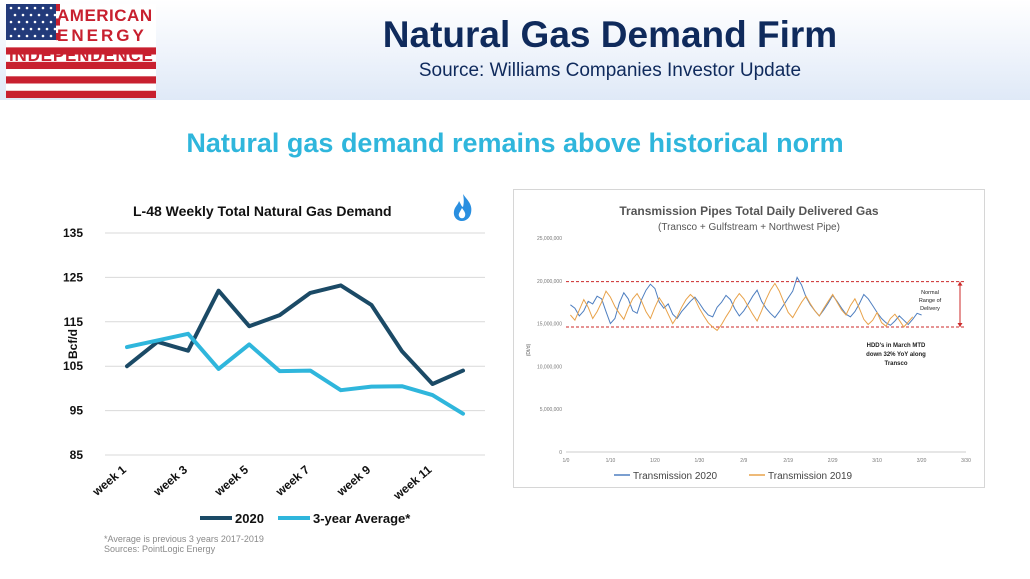  I want to click on annotation-normal-range-line2: Range of, so click(930, 301).